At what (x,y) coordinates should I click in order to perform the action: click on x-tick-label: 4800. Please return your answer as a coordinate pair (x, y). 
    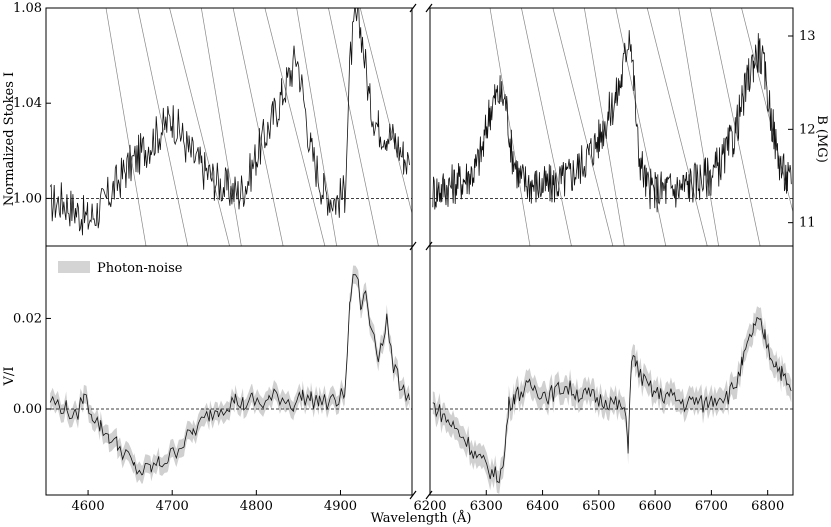
    Looking at the image, I should click on (256, 506).